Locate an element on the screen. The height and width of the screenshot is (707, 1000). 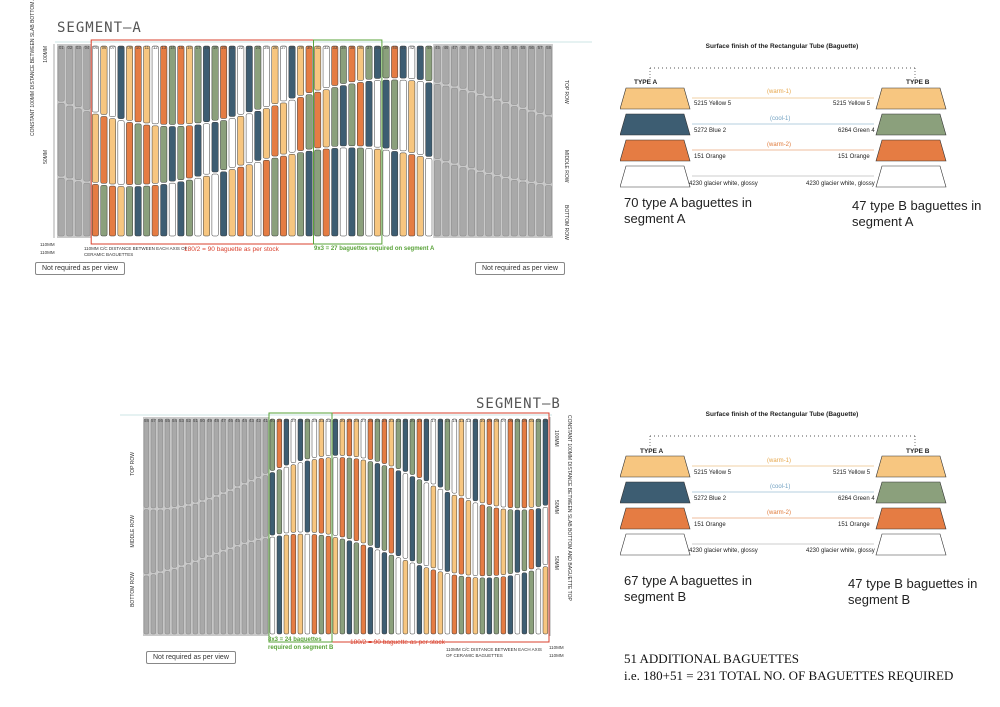
segment-a-stock-note: 180/2 = 90 baguette as per stock is located at coordinates (231, 249).